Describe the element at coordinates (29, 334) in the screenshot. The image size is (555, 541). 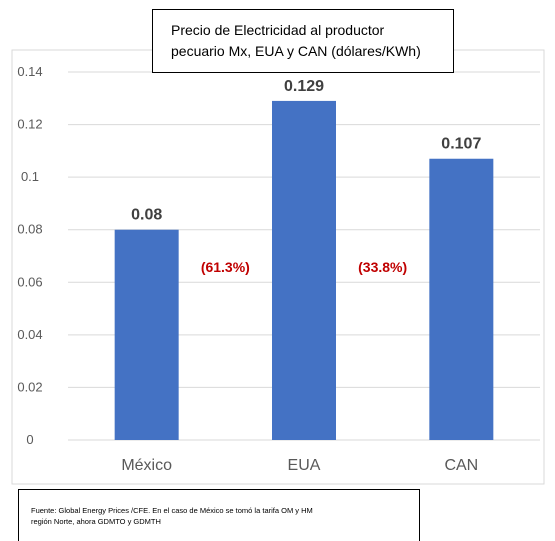
I see `y-tick-label: 0.04` at that location.